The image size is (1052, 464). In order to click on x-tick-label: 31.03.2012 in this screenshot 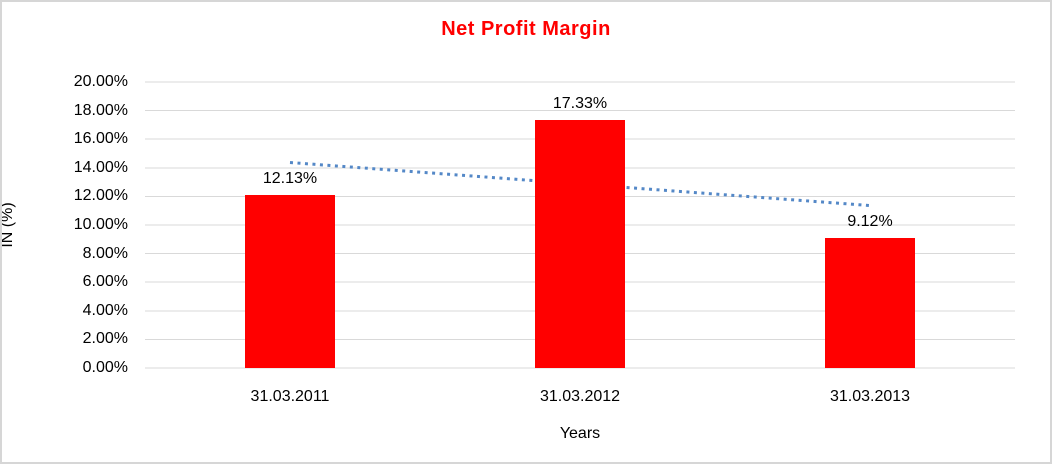, I will do `click(580, 396)`.